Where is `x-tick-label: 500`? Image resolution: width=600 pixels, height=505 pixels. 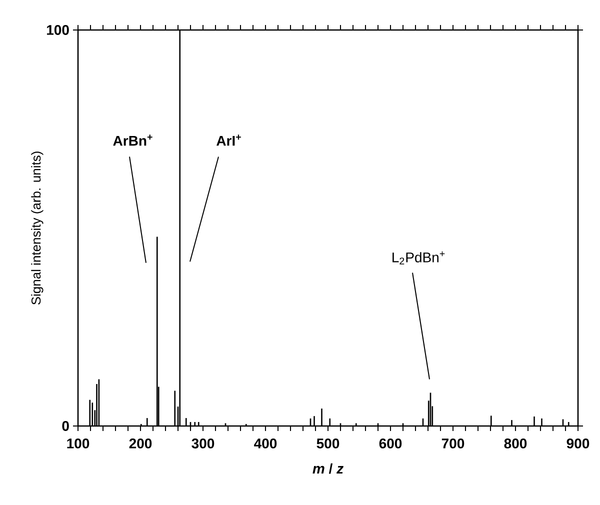 x-tick-label: 500 is located at coordinates (328, 443).